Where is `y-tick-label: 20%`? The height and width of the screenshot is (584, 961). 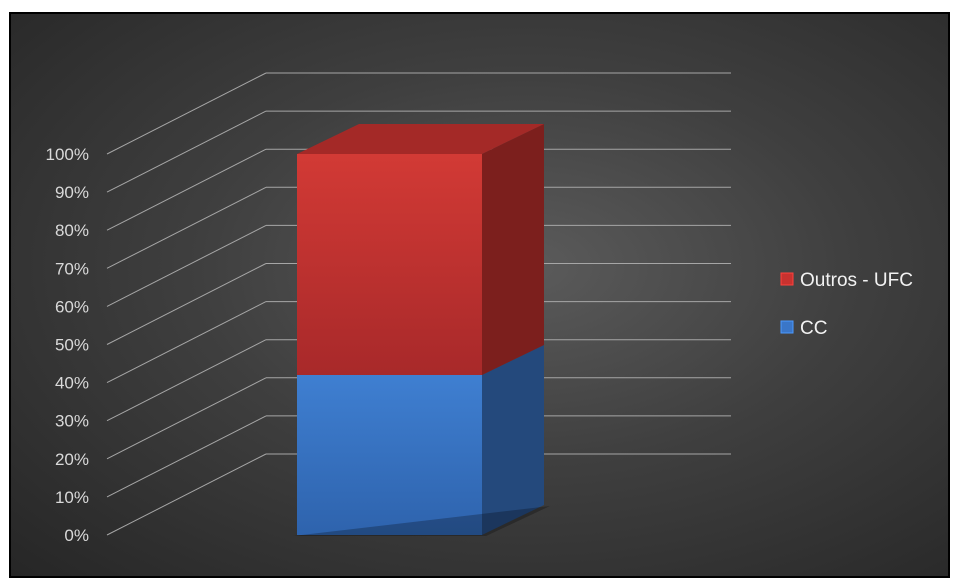 y-tick-label: 20% is located at coordinates (72, 459).